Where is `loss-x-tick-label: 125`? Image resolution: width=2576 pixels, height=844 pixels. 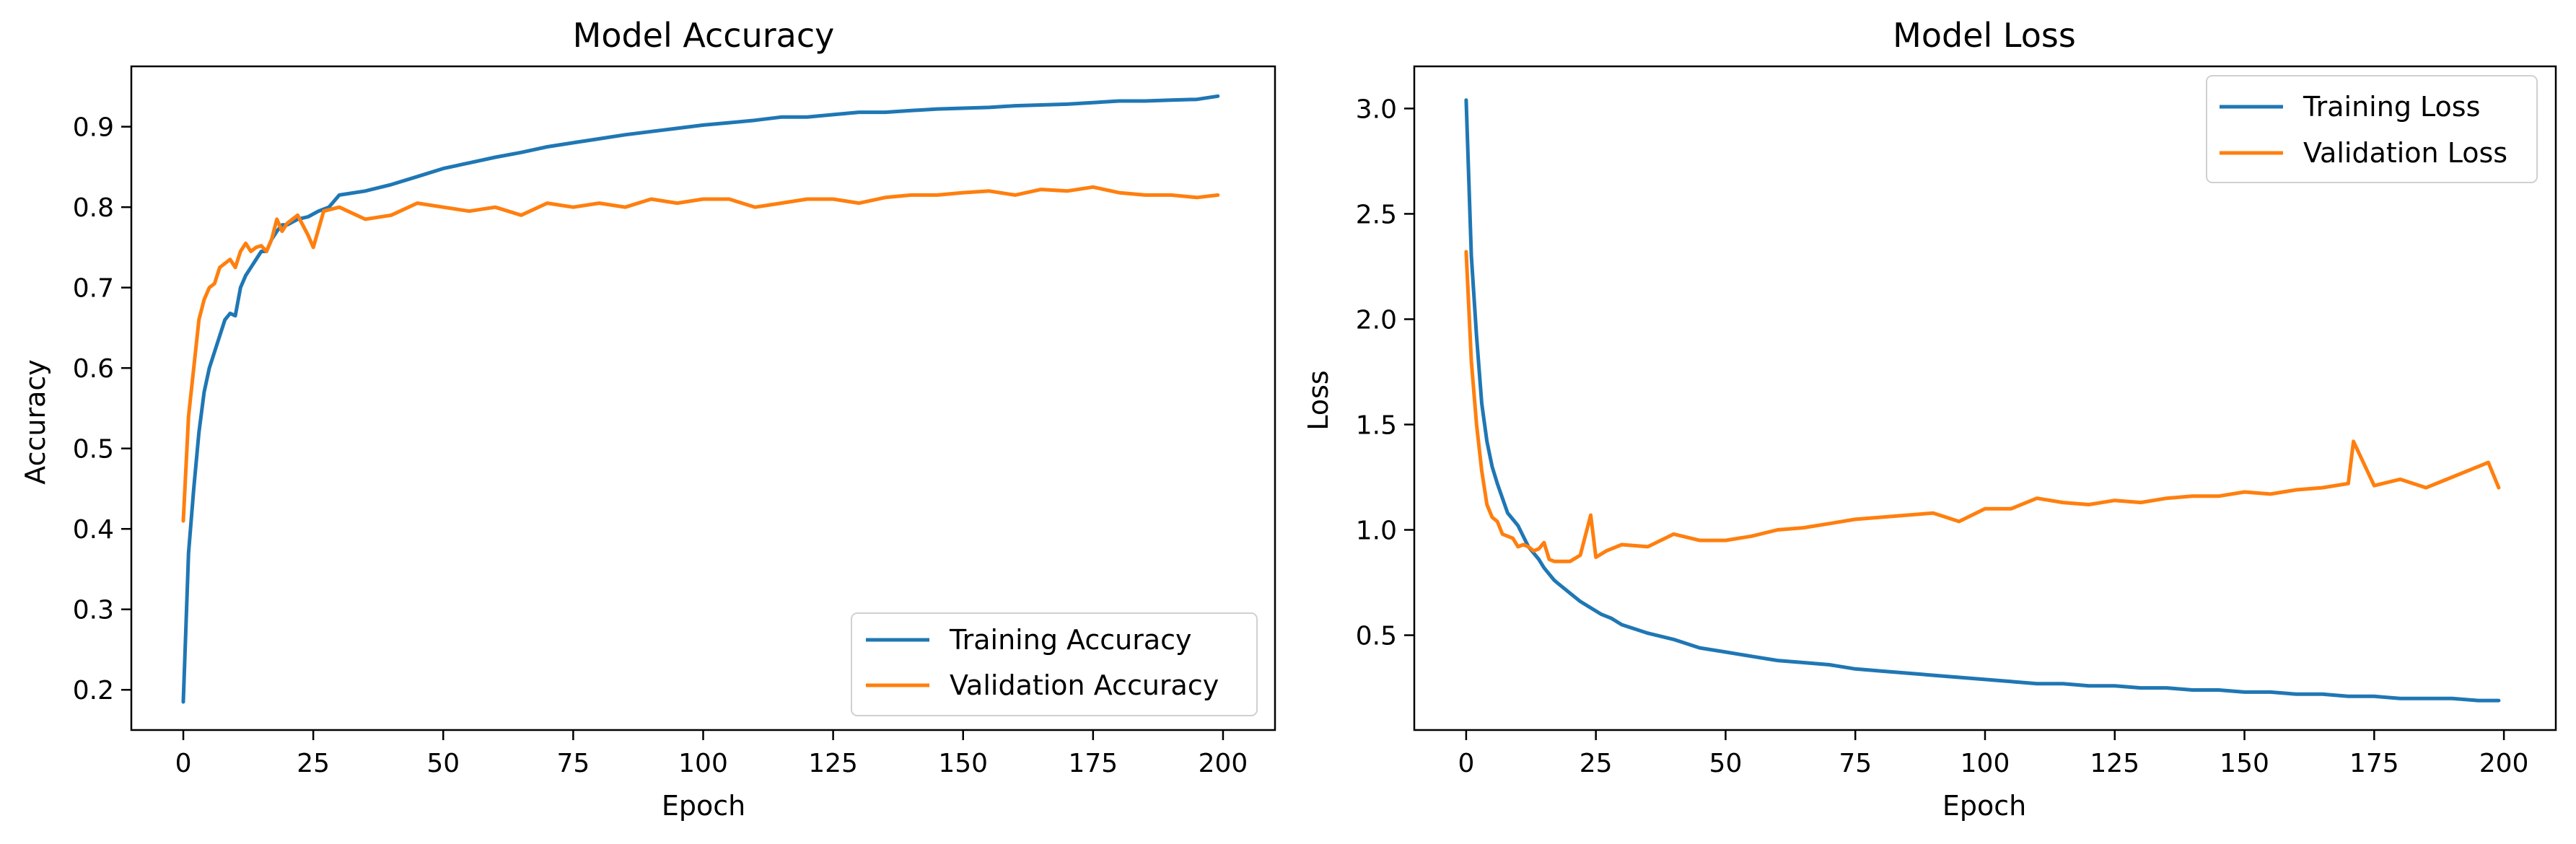 loss-x-tick-label: 125 is located at coordinates (2114, 763).